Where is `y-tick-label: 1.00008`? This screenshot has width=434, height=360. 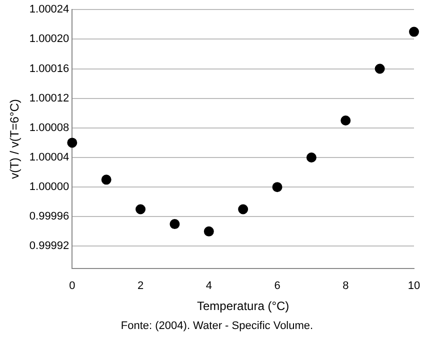 y-tick-label: 1.00008 is located at coordinates (49, 128).